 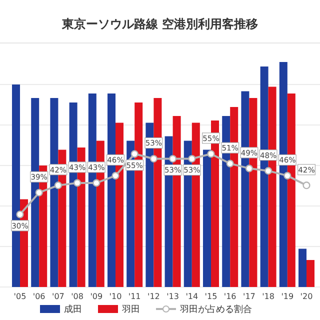 I want to click on x-tick-label: '16, so click(x=230, y=296).